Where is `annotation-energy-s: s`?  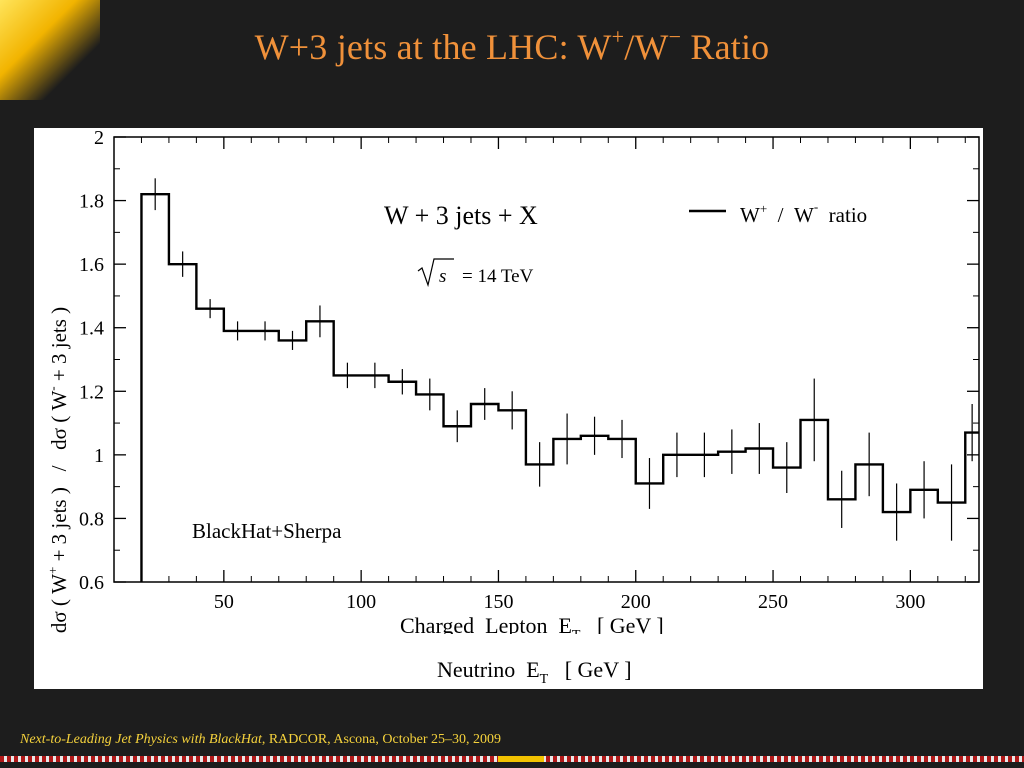
annotation-energy-s: s is located at coordinates (442, 276).